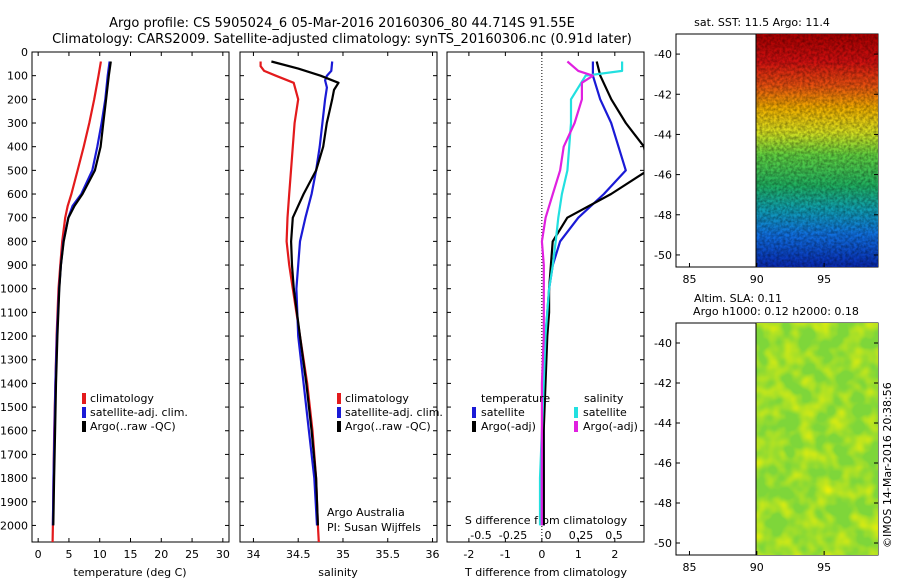 The height and width of the screenshot is (580, 900). I want to click on x-tick-label: 1, so click(578, 554).